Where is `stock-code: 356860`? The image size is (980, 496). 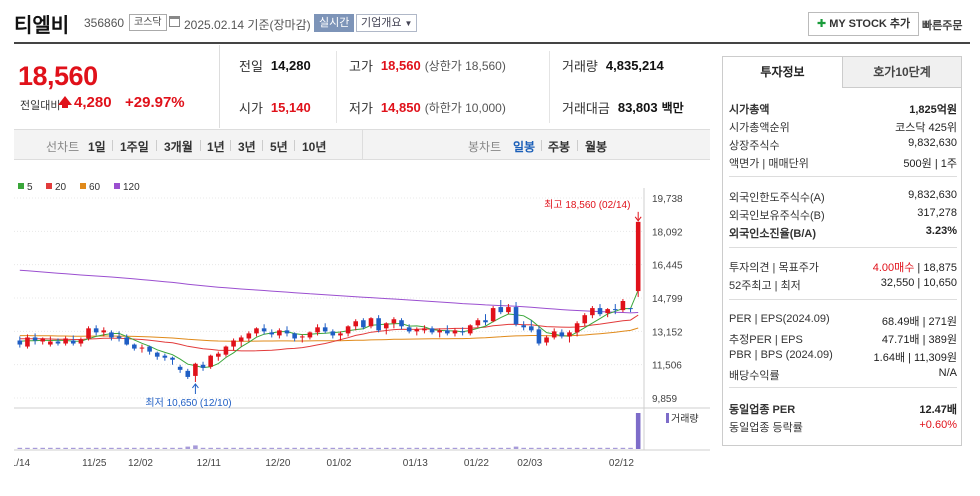 stock-code: 356860 is located at coordinates (104, 23).